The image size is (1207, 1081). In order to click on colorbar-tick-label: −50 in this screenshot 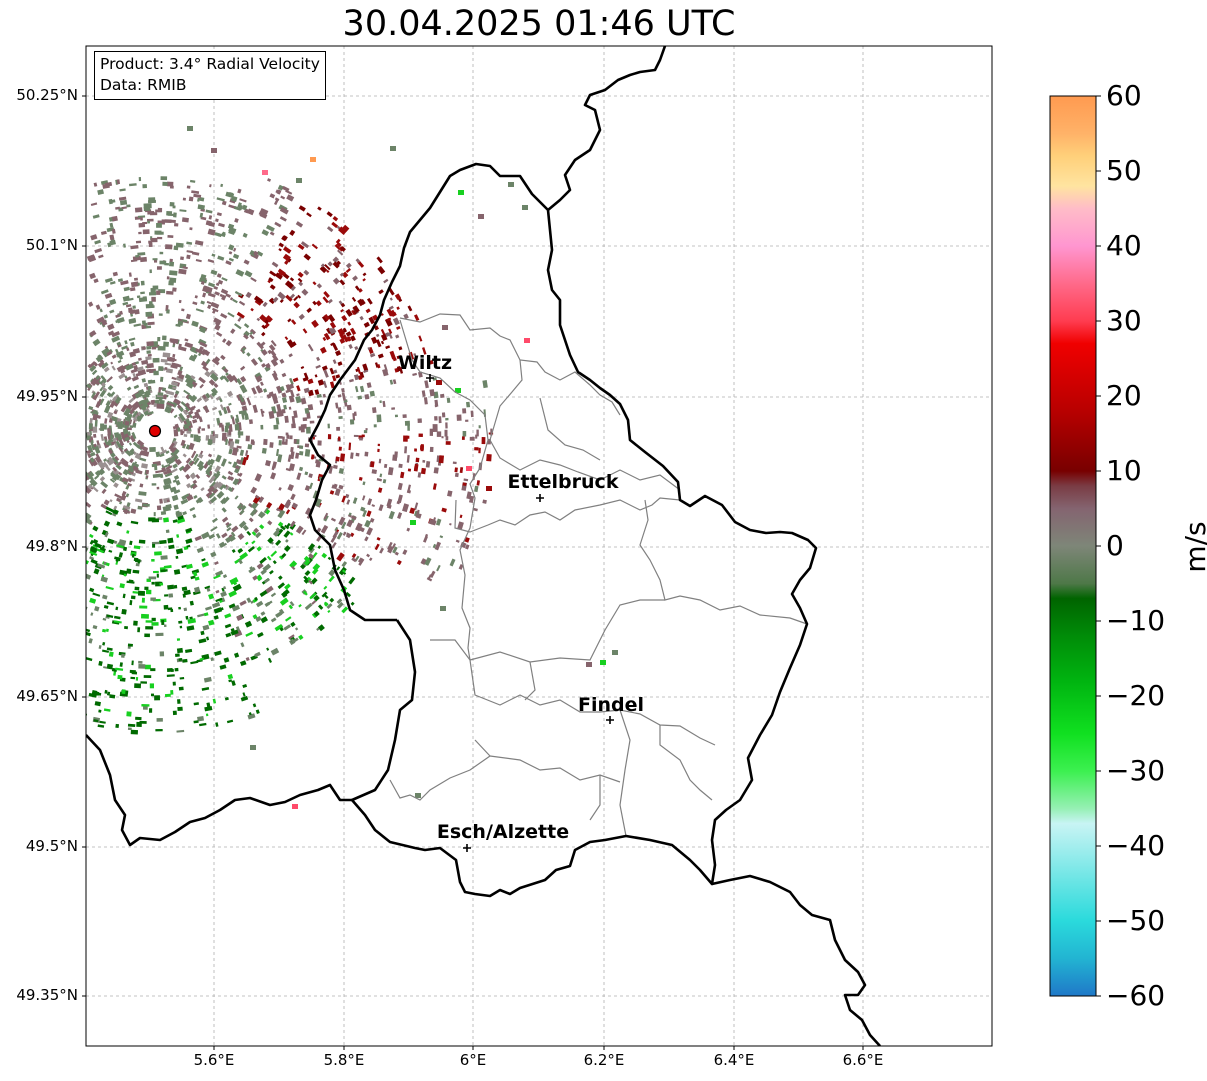, I will do `click(1136, 920)`.